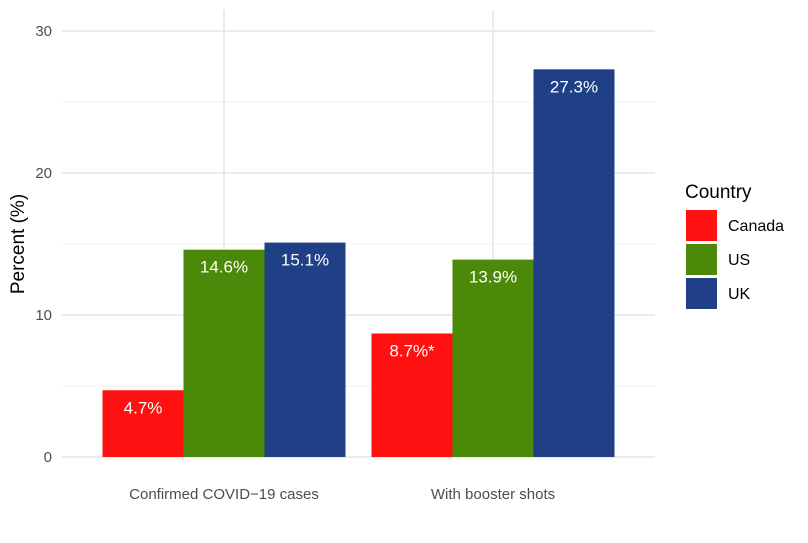  I want to click on legend-swatch-us, so click(701, 259).